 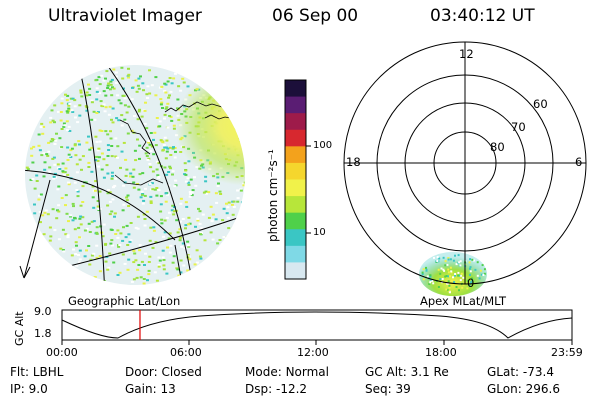 I want to click on date-label: 06 Sep 00, so click(x=315, y=16).